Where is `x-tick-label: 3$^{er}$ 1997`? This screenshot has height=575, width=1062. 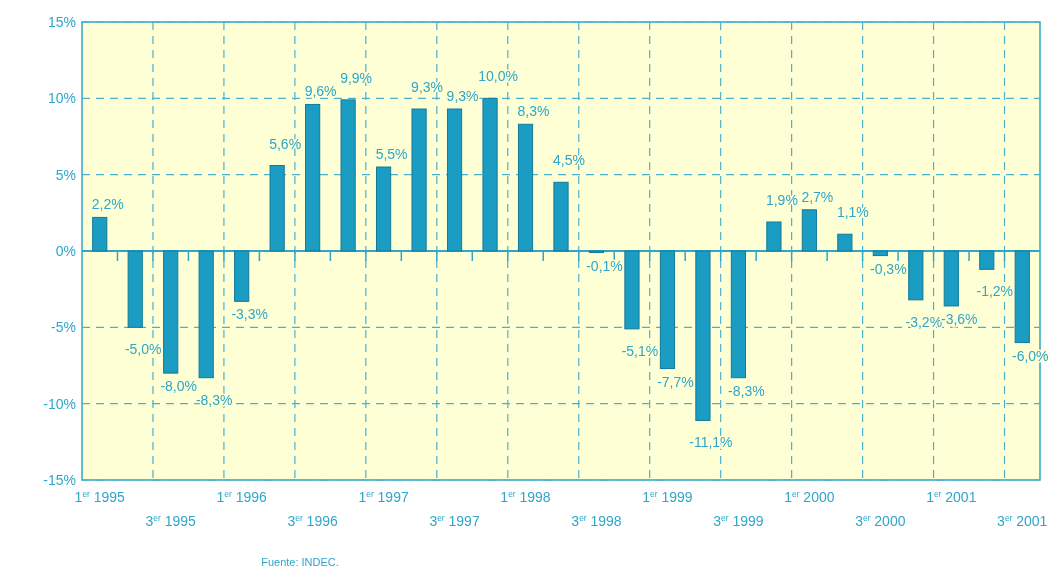
x-tick-label: 3$^{er}$ 1997 is located at coordinates (454, 521).